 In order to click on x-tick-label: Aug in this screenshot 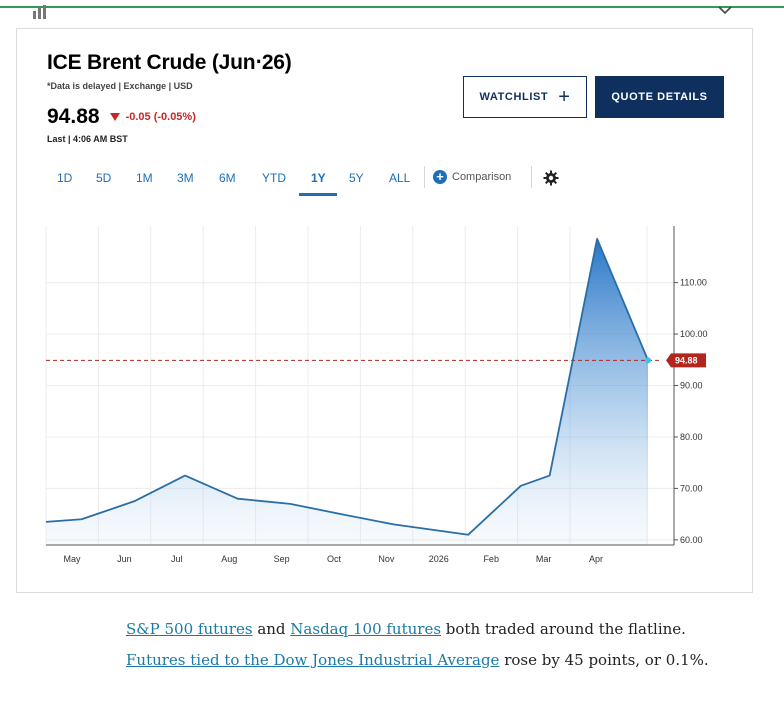, I will do `click(229, 559)`.